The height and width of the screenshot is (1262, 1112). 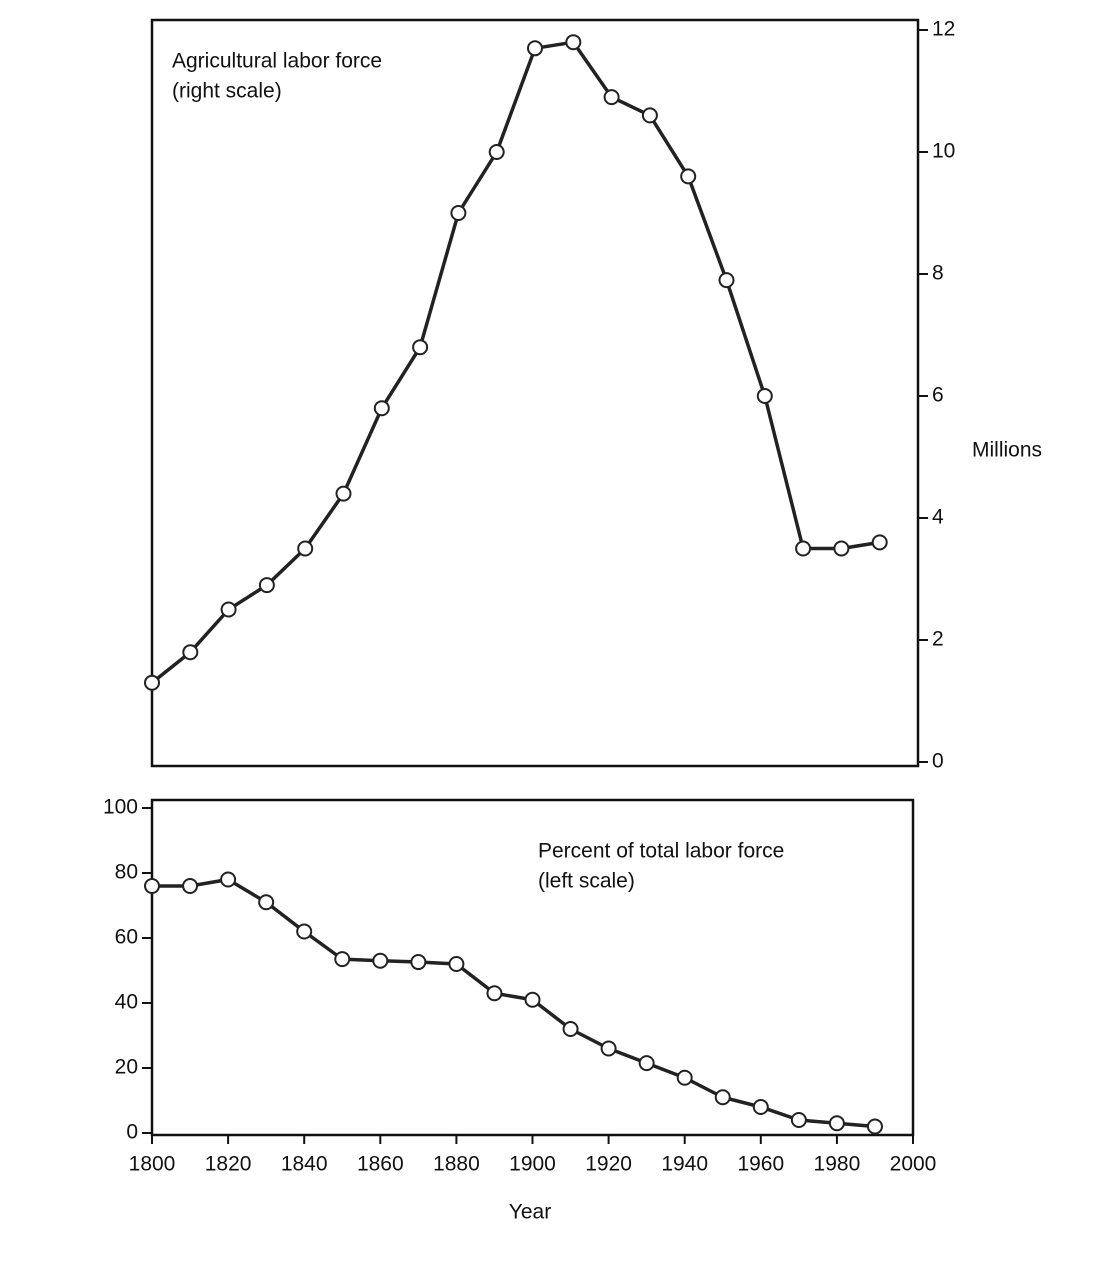 What do you see at coordinates (228, 1164) in the screenshot?
I see `x-tick-label: 1820` at bounding box center [228, 1164].